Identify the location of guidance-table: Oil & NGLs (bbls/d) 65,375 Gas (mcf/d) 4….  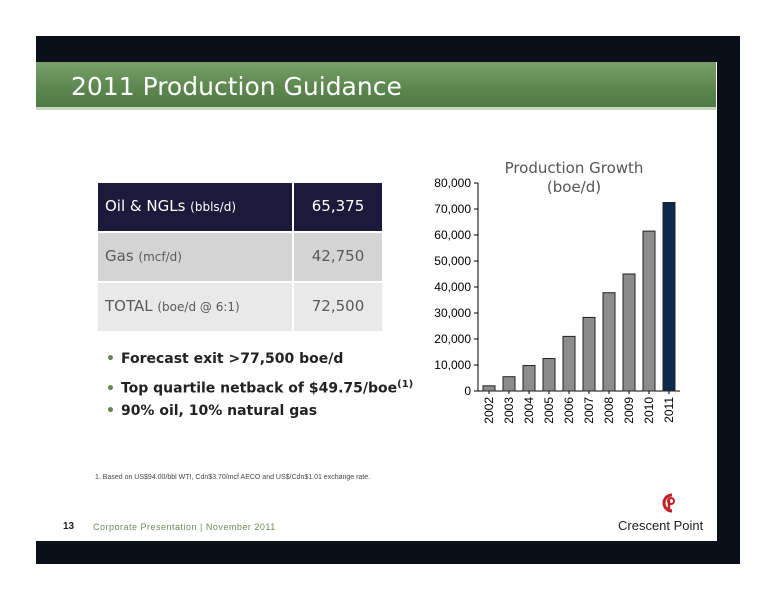
(240, 258).